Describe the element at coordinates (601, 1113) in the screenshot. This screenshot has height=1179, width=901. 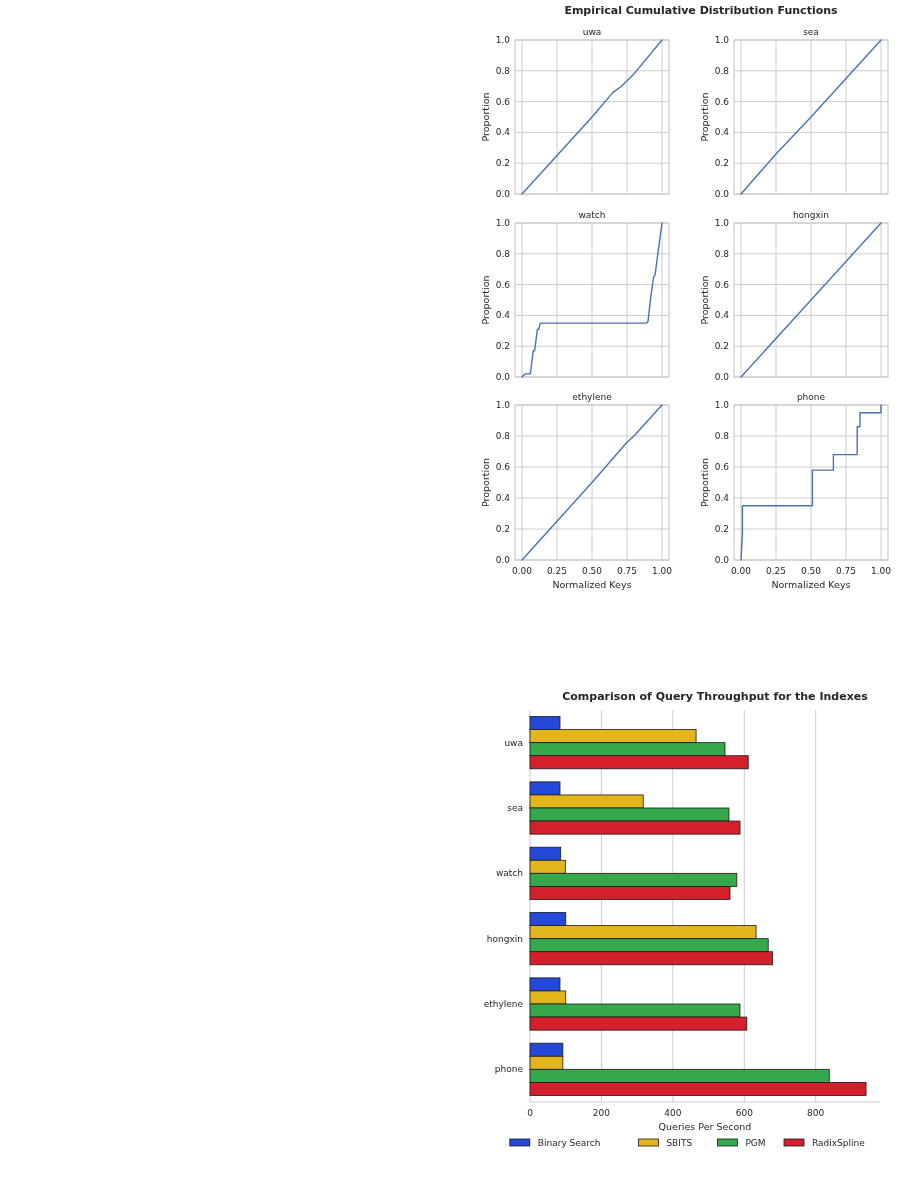
I see `x-tick-label: 200` at that location.